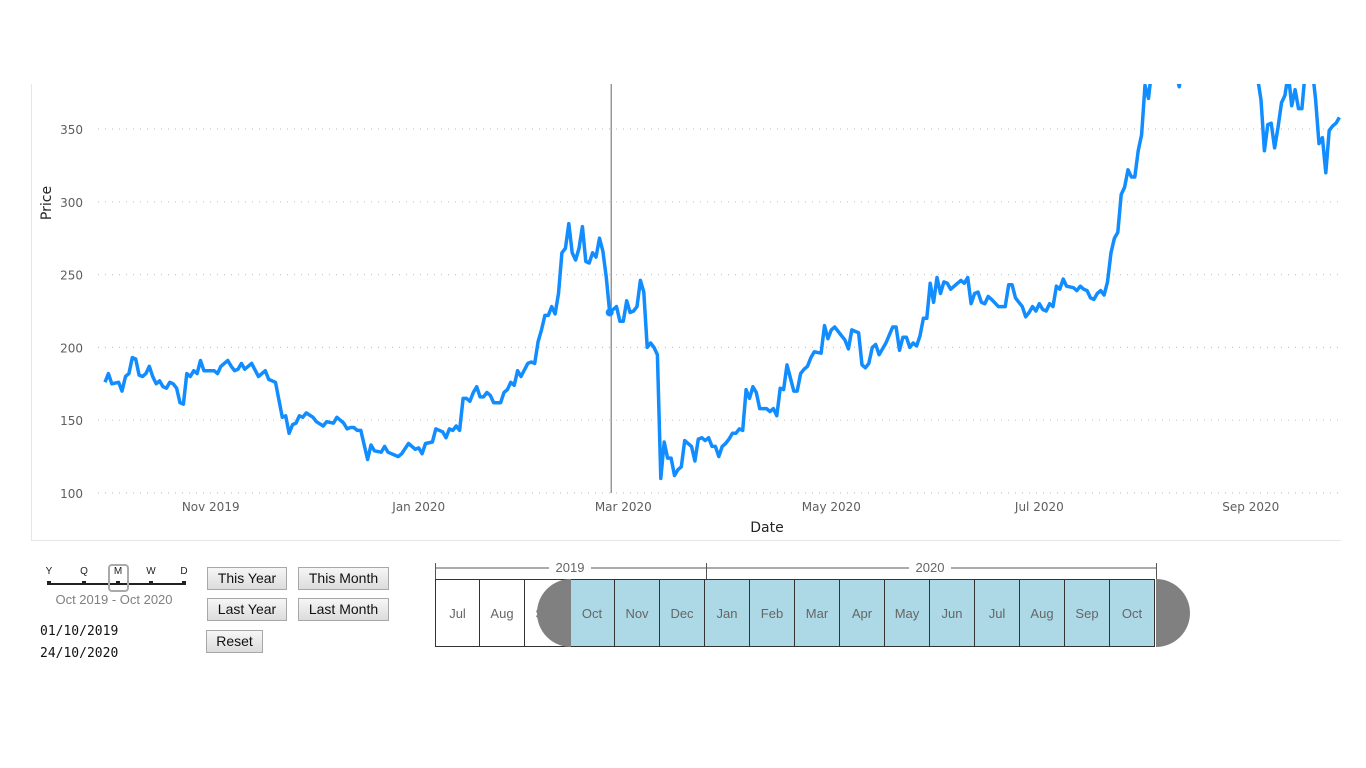 This screenshot has width=1366, height=768. What do you see at coordinates (247, 609) in the screenshot?
I see `last-year-button: Last Year` at bounding box center [247, 609].